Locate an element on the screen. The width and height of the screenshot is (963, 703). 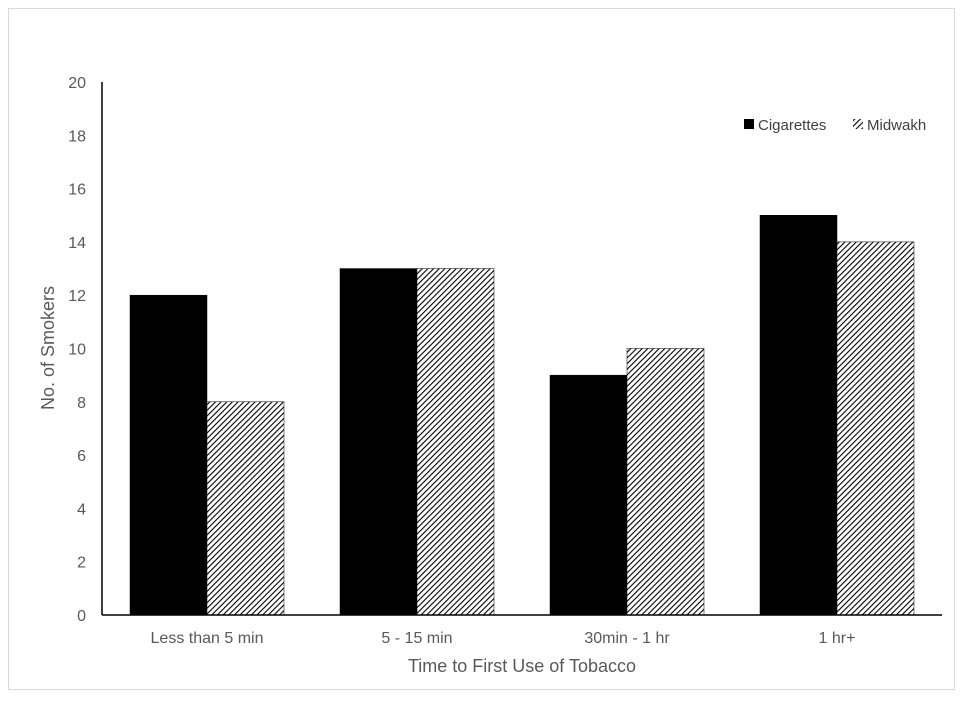
y-tick-label: 12 is located at coordinates (77, 296).